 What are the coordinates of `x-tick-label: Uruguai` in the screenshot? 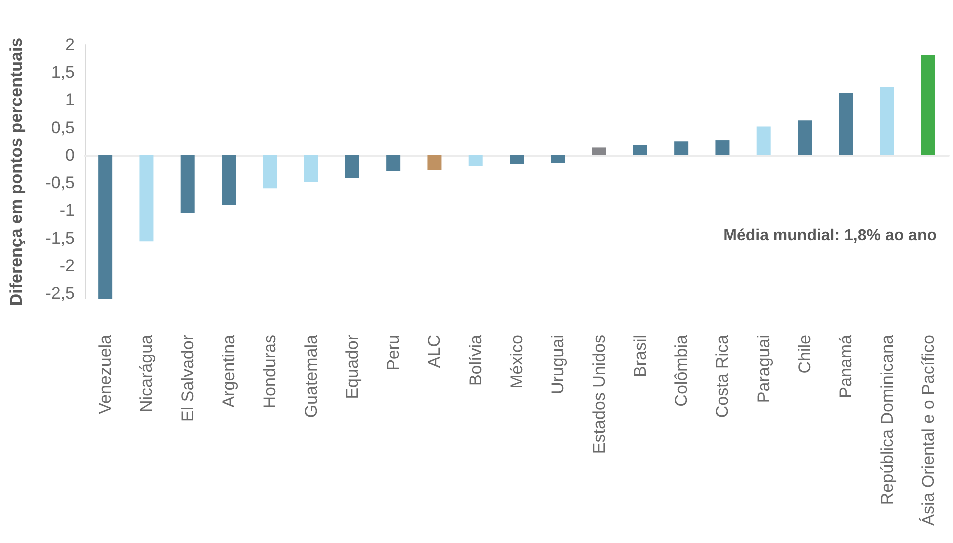 It's located at (558, 365).